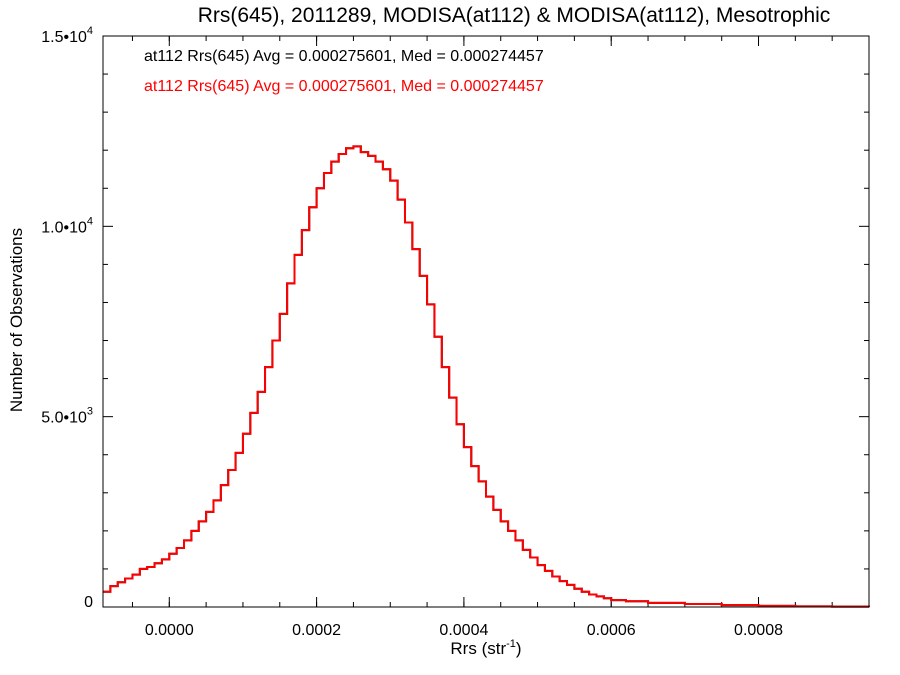 Image resolution: width=900 pixels, height=675 pixels. What do you see at coordinates (511, 644) in the screenshot?
I see `x-axis-label-sup: -1` at bounding box center [511, 644].